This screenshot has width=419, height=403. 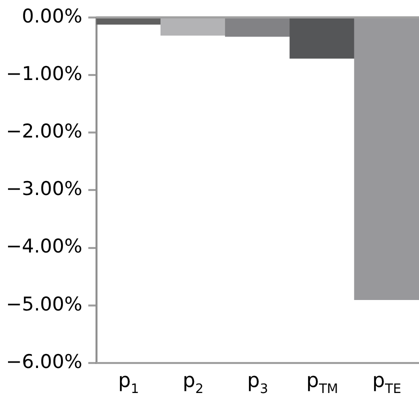 What do you see at coordinates (44, 304) in the screenshot?
I see `y-tick-label: −5.00%` at bounding box center [44, 304].